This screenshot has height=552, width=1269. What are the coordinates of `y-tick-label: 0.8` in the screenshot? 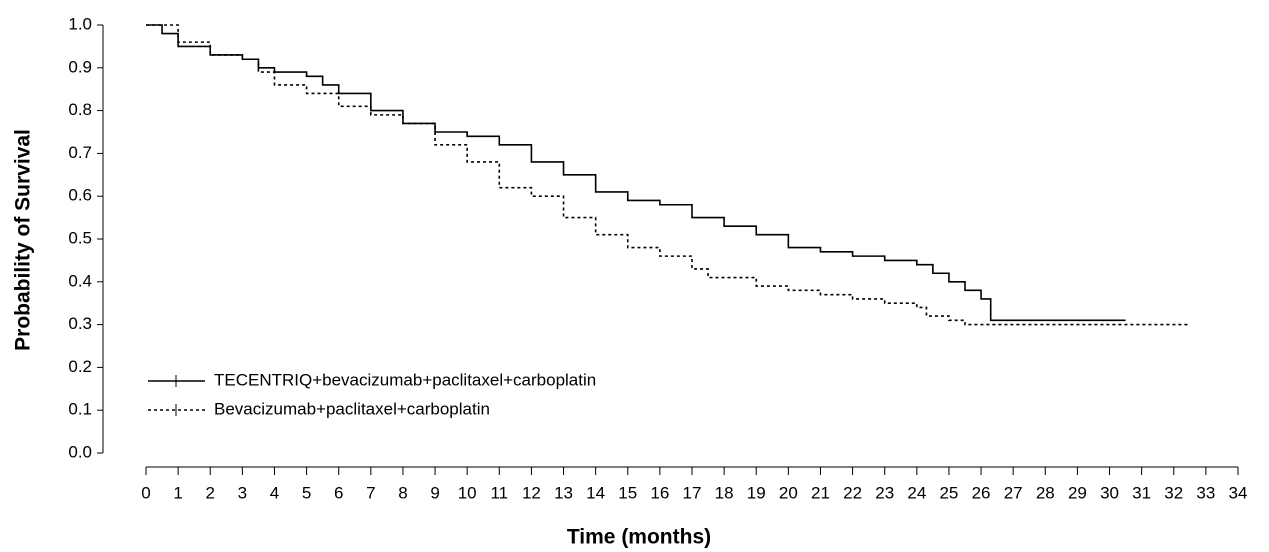 It's located at (80, 109).